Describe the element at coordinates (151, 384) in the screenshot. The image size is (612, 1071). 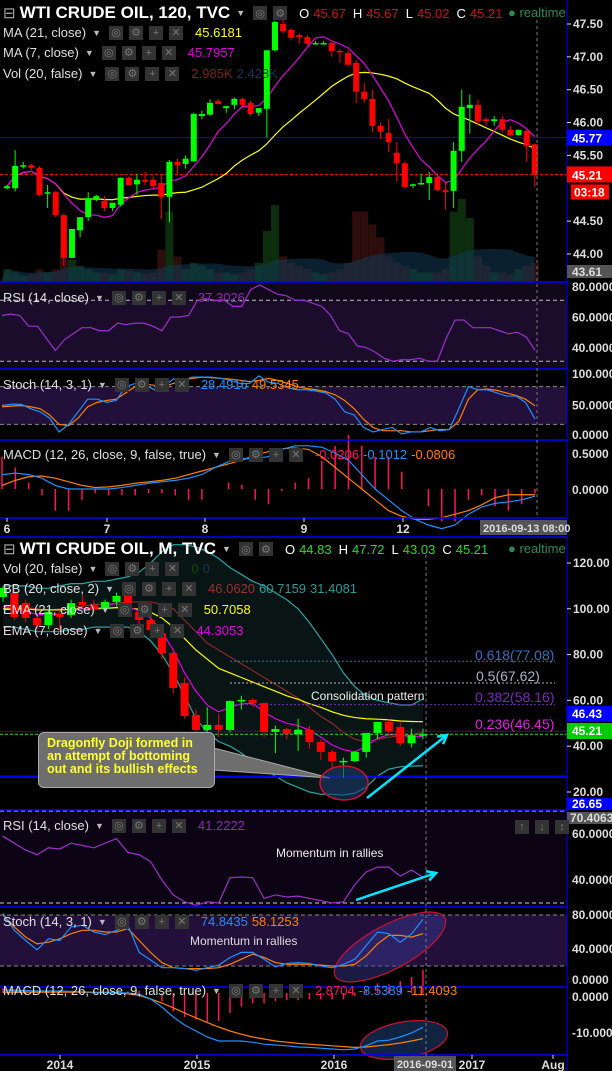
I see `legend-stoch: Stoch (14, 3, 1) ▼ ◎ ⚙ + ✕ 28.4916 49.5345` at that location.